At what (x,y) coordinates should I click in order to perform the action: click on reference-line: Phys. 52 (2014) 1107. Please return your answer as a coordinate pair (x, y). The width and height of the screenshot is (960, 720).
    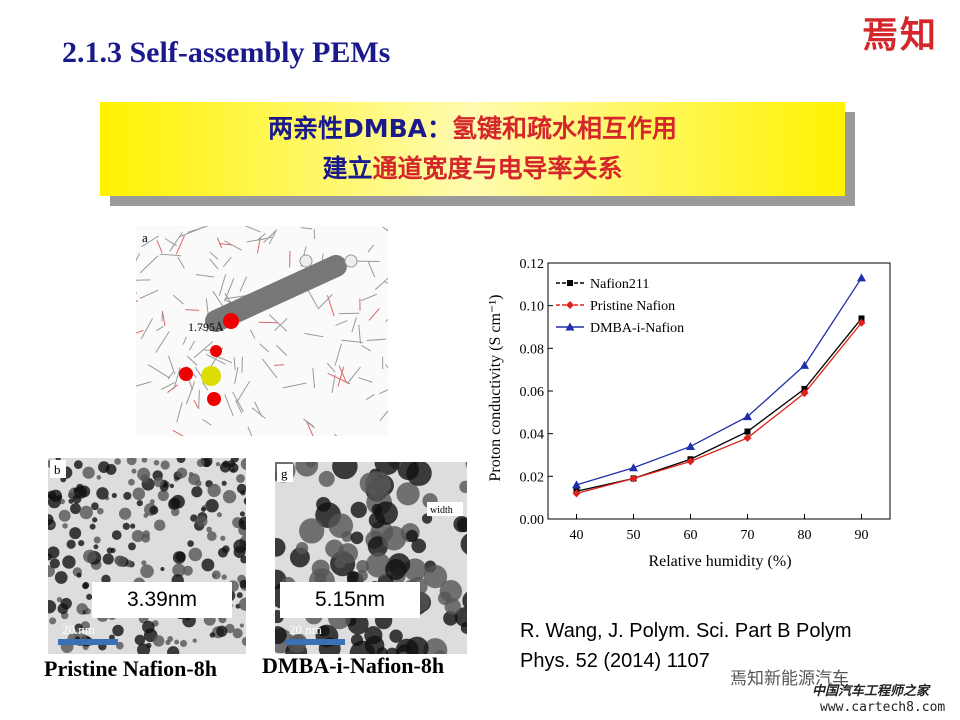
    Looking at the image, I should click on (615, 661).